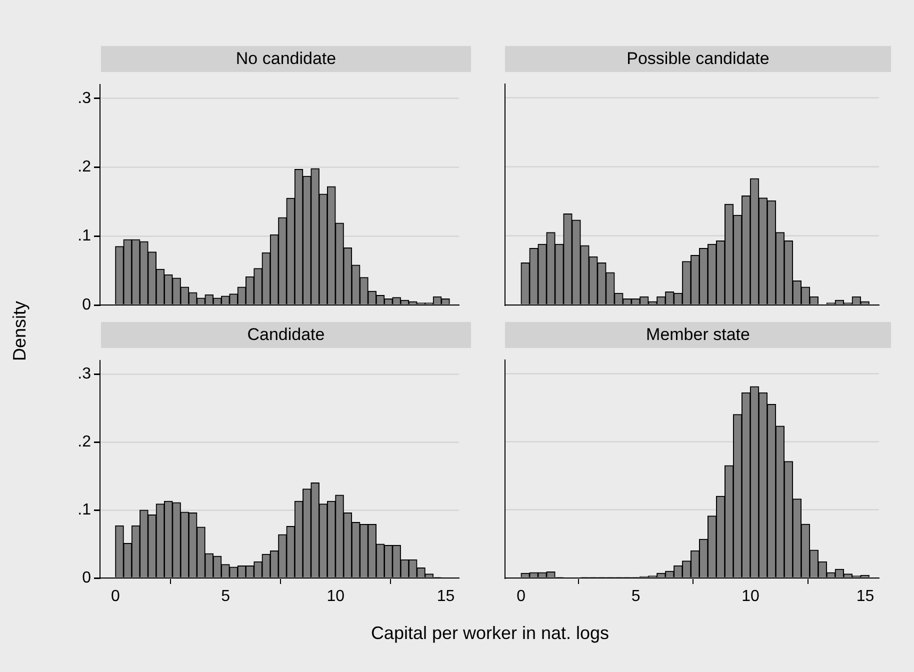  Describe the element at coordinates (698, 335) in the screenshot. I see `chart-title: Member state` at that location.